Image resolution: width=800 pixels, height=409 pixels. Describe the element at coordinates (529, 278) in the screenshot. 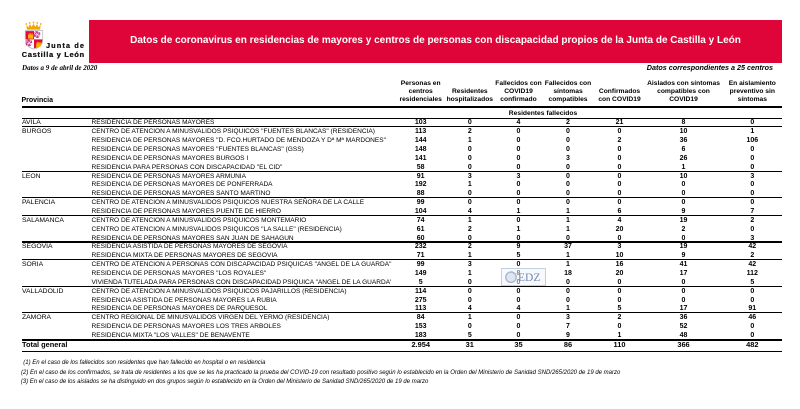

I see `svg-text: EDZ` at that location.